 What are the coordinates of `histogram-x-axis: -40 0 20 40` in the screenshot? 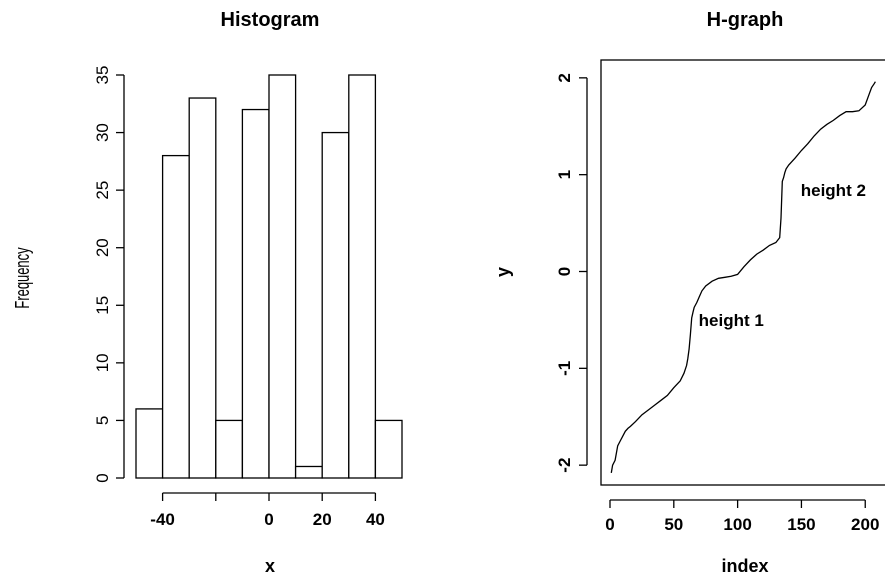 It's located at (267, 510).